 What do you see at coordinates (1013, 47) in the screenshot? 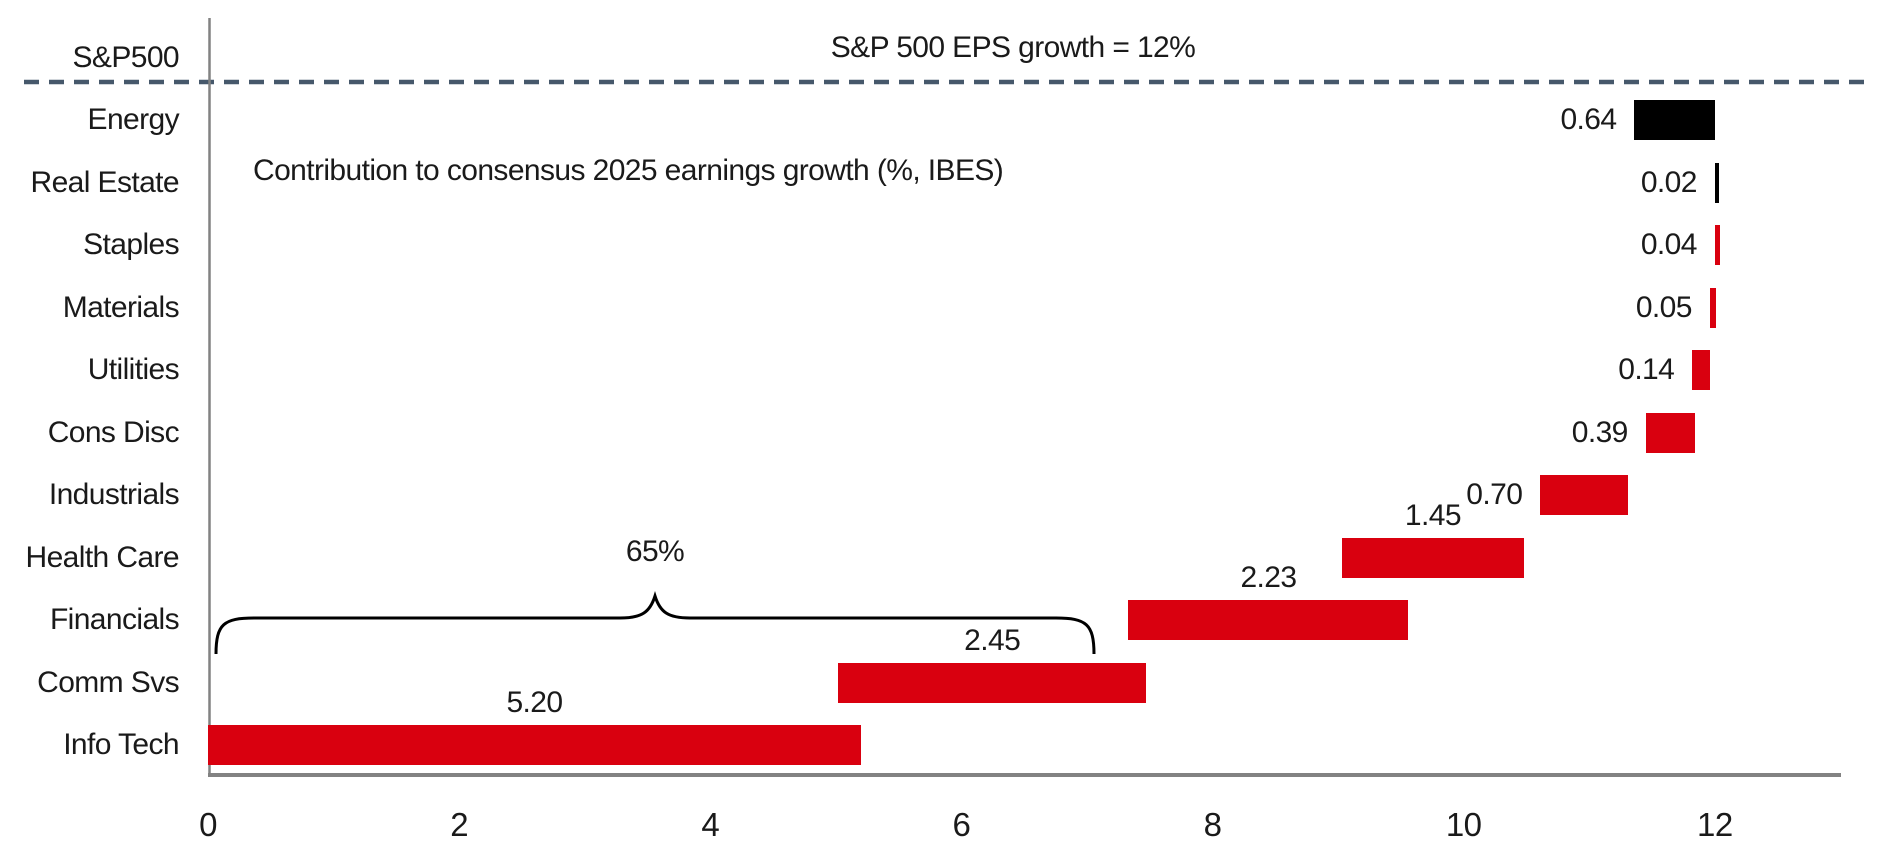
I see `reference-line-label: S&P 500 EPS growth = 12%` at bounding box center [1013, 47].